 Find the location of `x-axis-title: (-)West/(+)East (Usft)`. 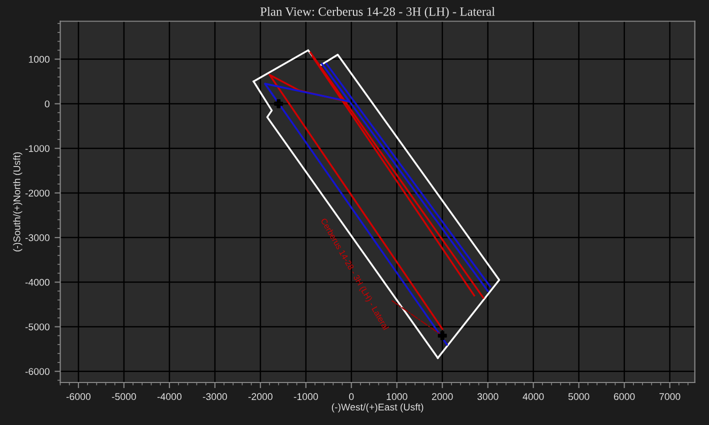

x-axis-title: (-)West/(+)East (Usft) is located at coordinates (378, 407).